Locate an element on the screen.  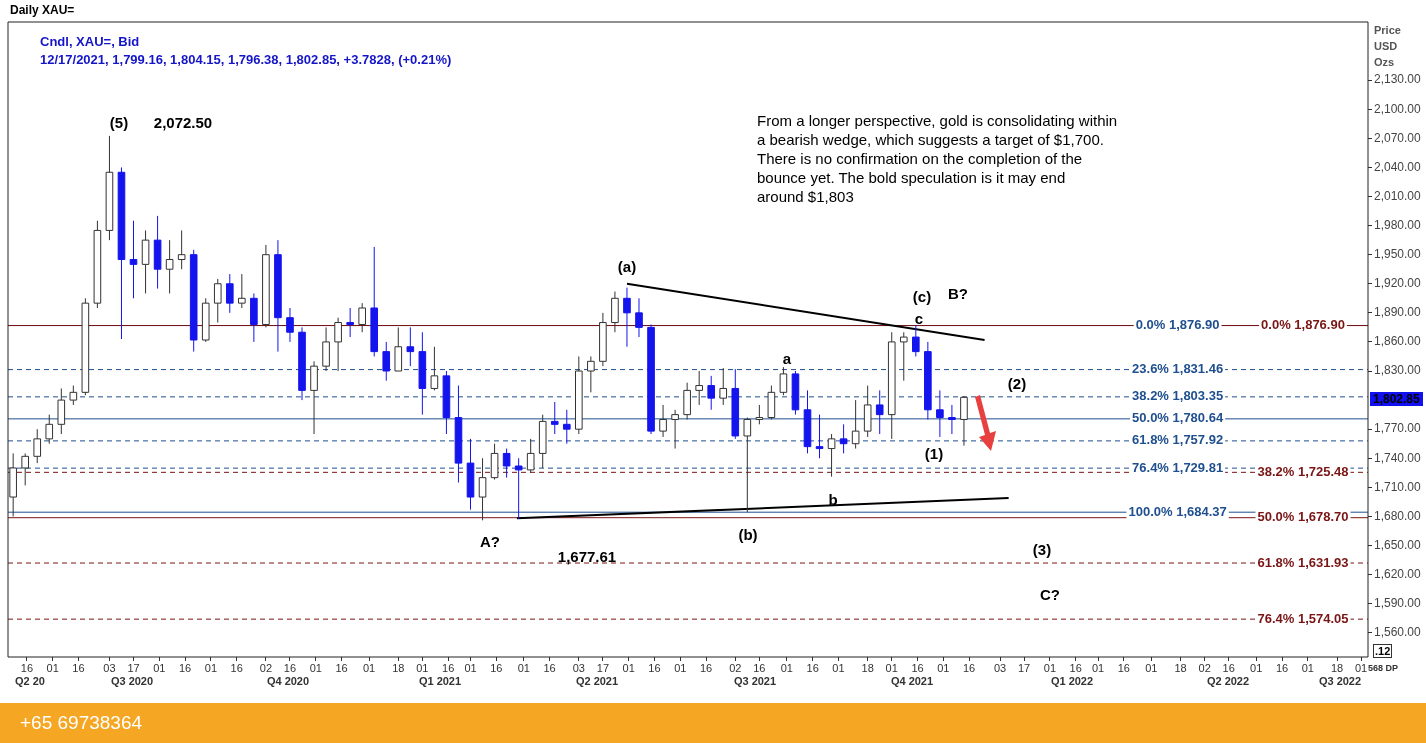
y-tick-label: 1,740.00 is located at coordinates (1398, 457).